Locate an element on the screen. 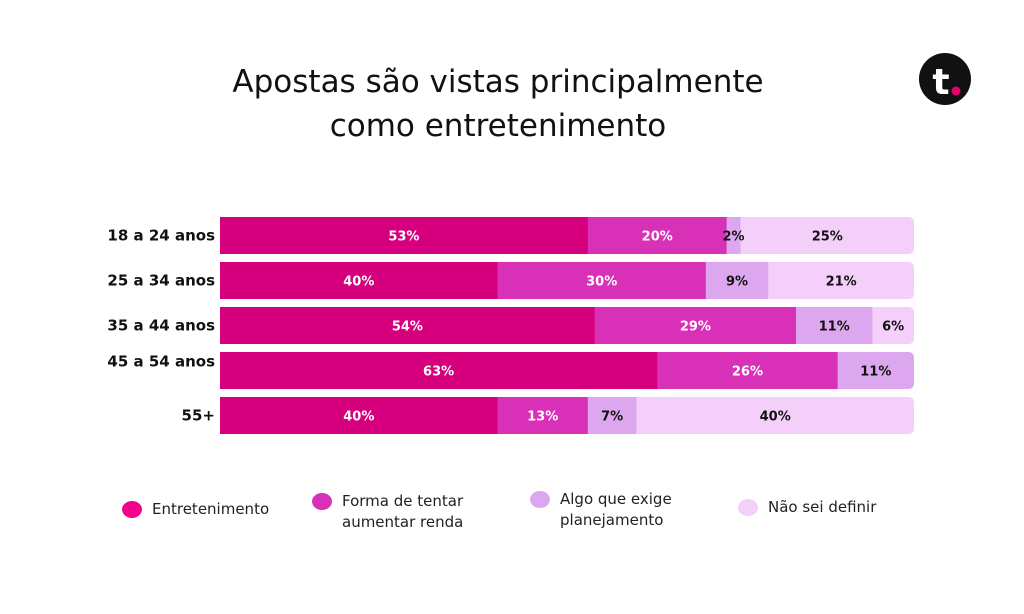 This screenshot has width=1024, height=614. category-label: 18 a 24 anos is located at coordinates (161, 236).